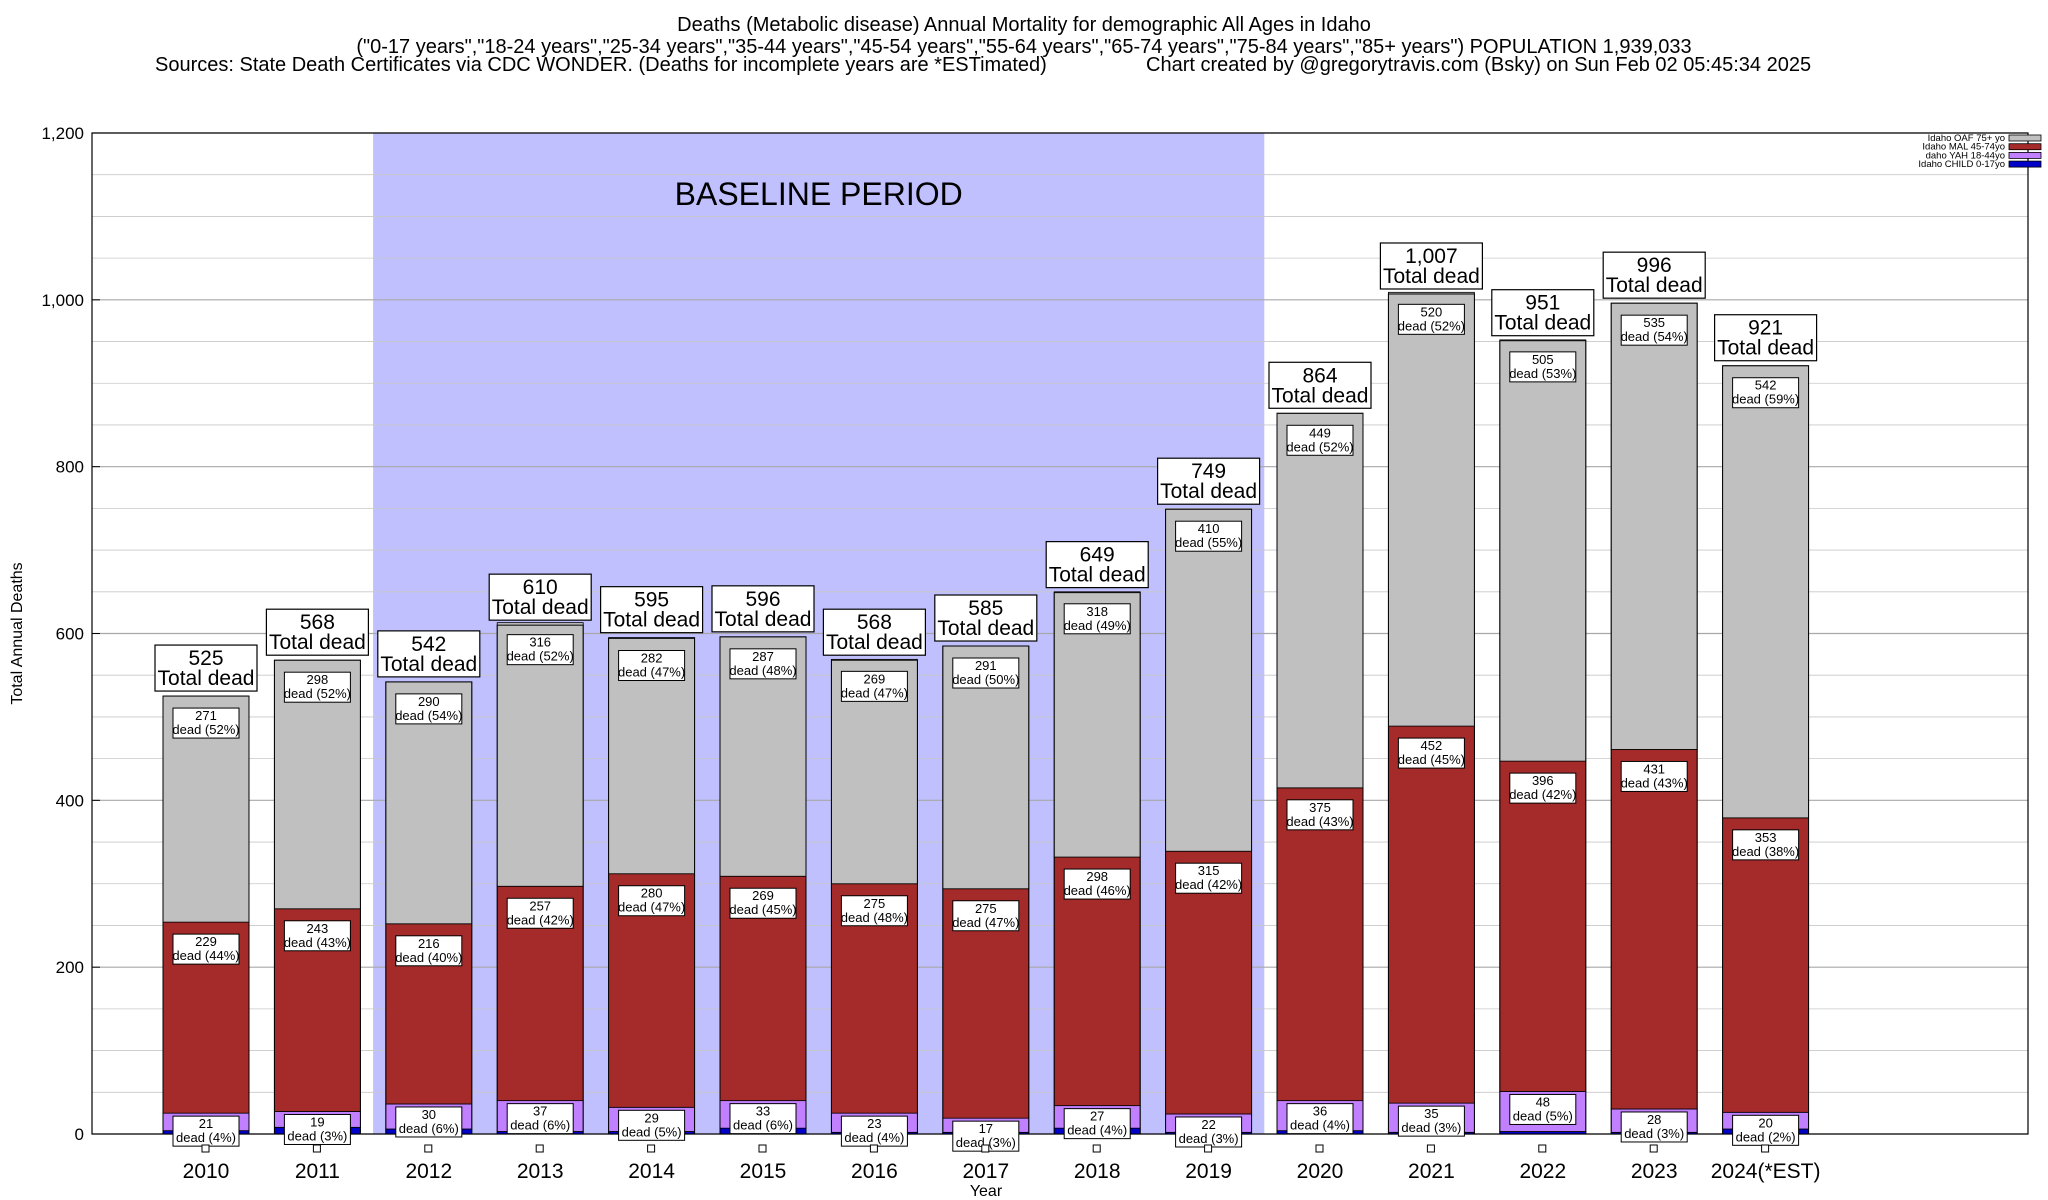 The height and width of the screenshot is (1200, 2048). I want to click on label-middle-age-value: 452, so click(1432, 745).